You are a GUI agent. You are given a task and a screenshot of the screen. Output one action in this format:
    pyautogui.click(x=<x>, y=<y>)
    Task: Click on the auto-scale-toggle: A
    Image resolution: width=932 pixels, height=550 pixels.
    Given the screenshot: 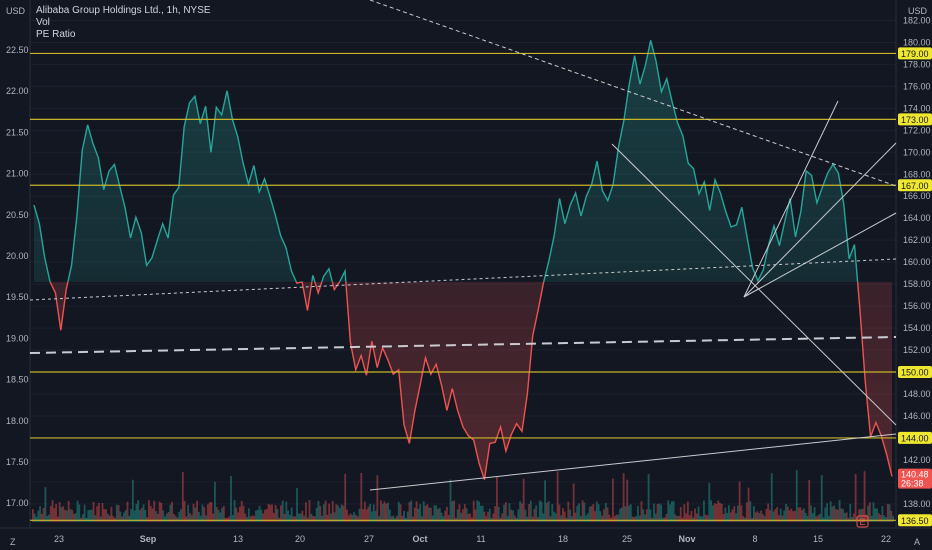 What is the action you would take?
    pyautogui.click(x=917, y=542)
    